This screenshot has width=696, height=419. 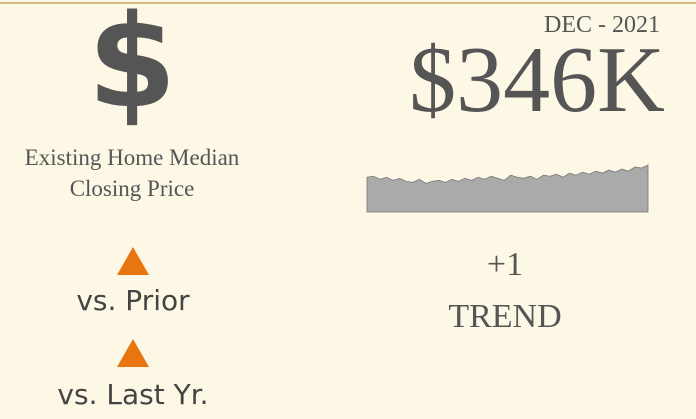 I want to click on label-line: Existing Home Median, so click(x=132, y=157).